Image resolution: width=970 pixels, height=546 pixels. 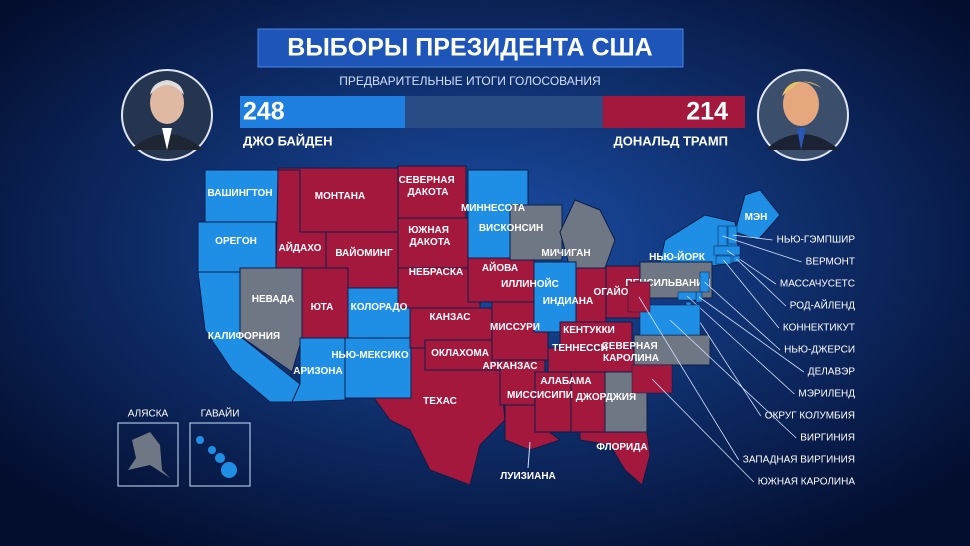 I want to click on state-label: ЮТА, so click(x=322, y=307).